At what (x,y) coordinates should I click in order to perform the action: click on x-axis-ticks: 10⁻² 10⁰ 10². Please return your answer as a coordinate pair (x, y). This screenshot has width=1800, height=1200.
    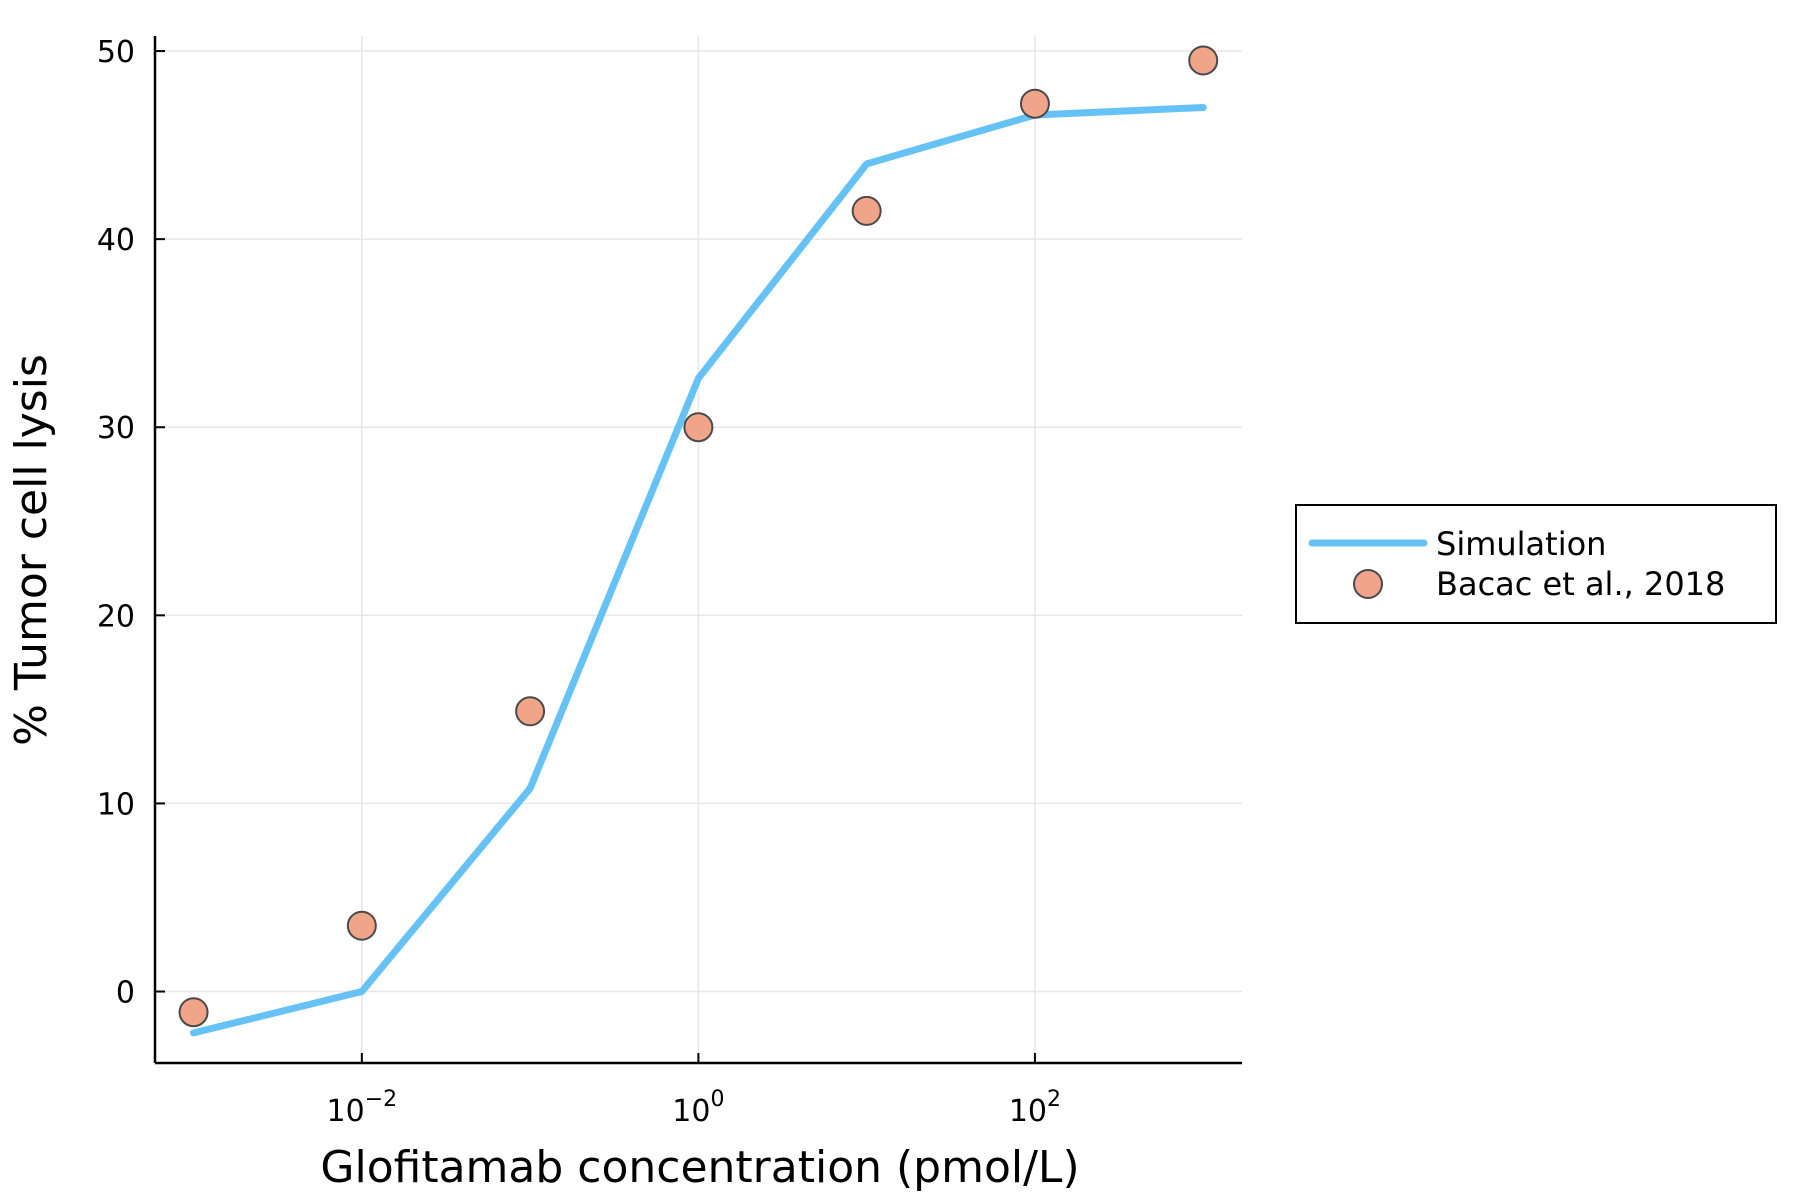
    Looking at the image, I should click on (694, 1091).